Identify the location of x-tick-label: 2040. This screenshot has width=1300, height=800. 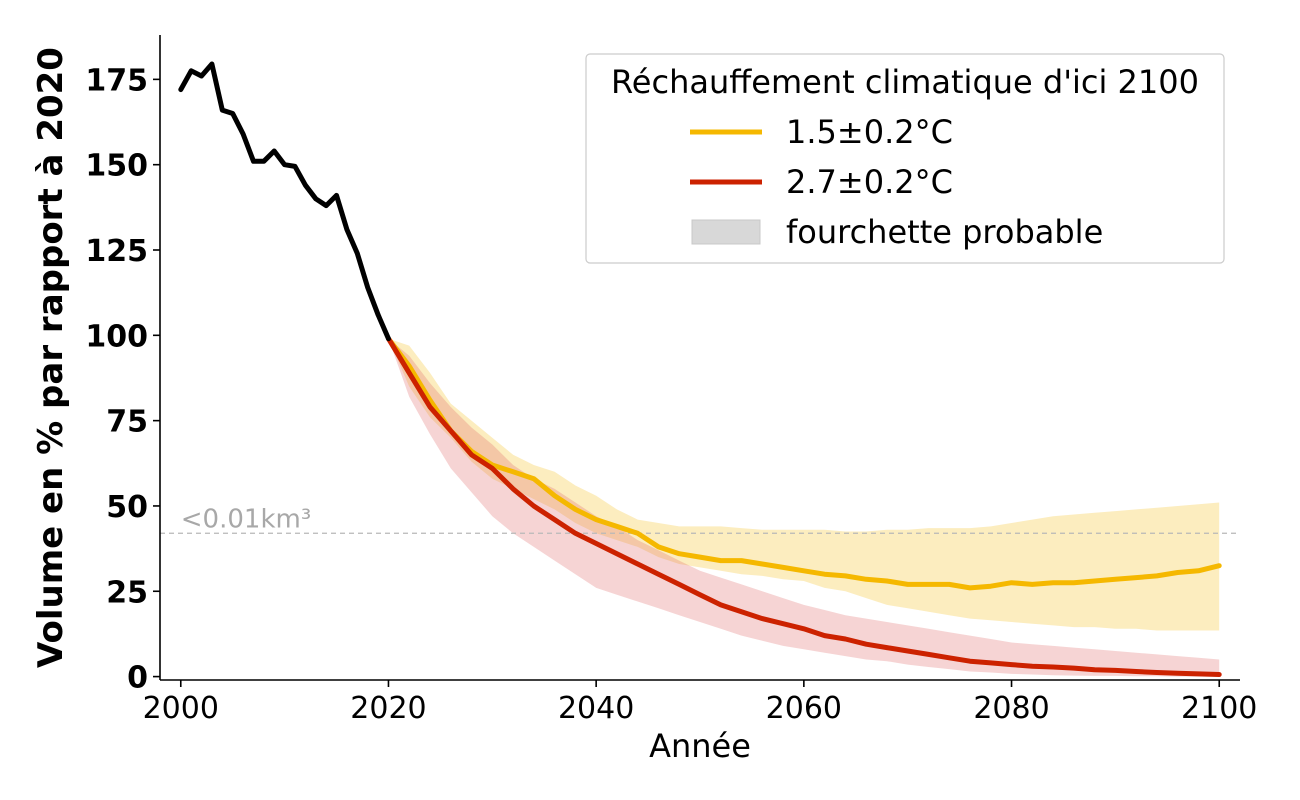
(596, 708).